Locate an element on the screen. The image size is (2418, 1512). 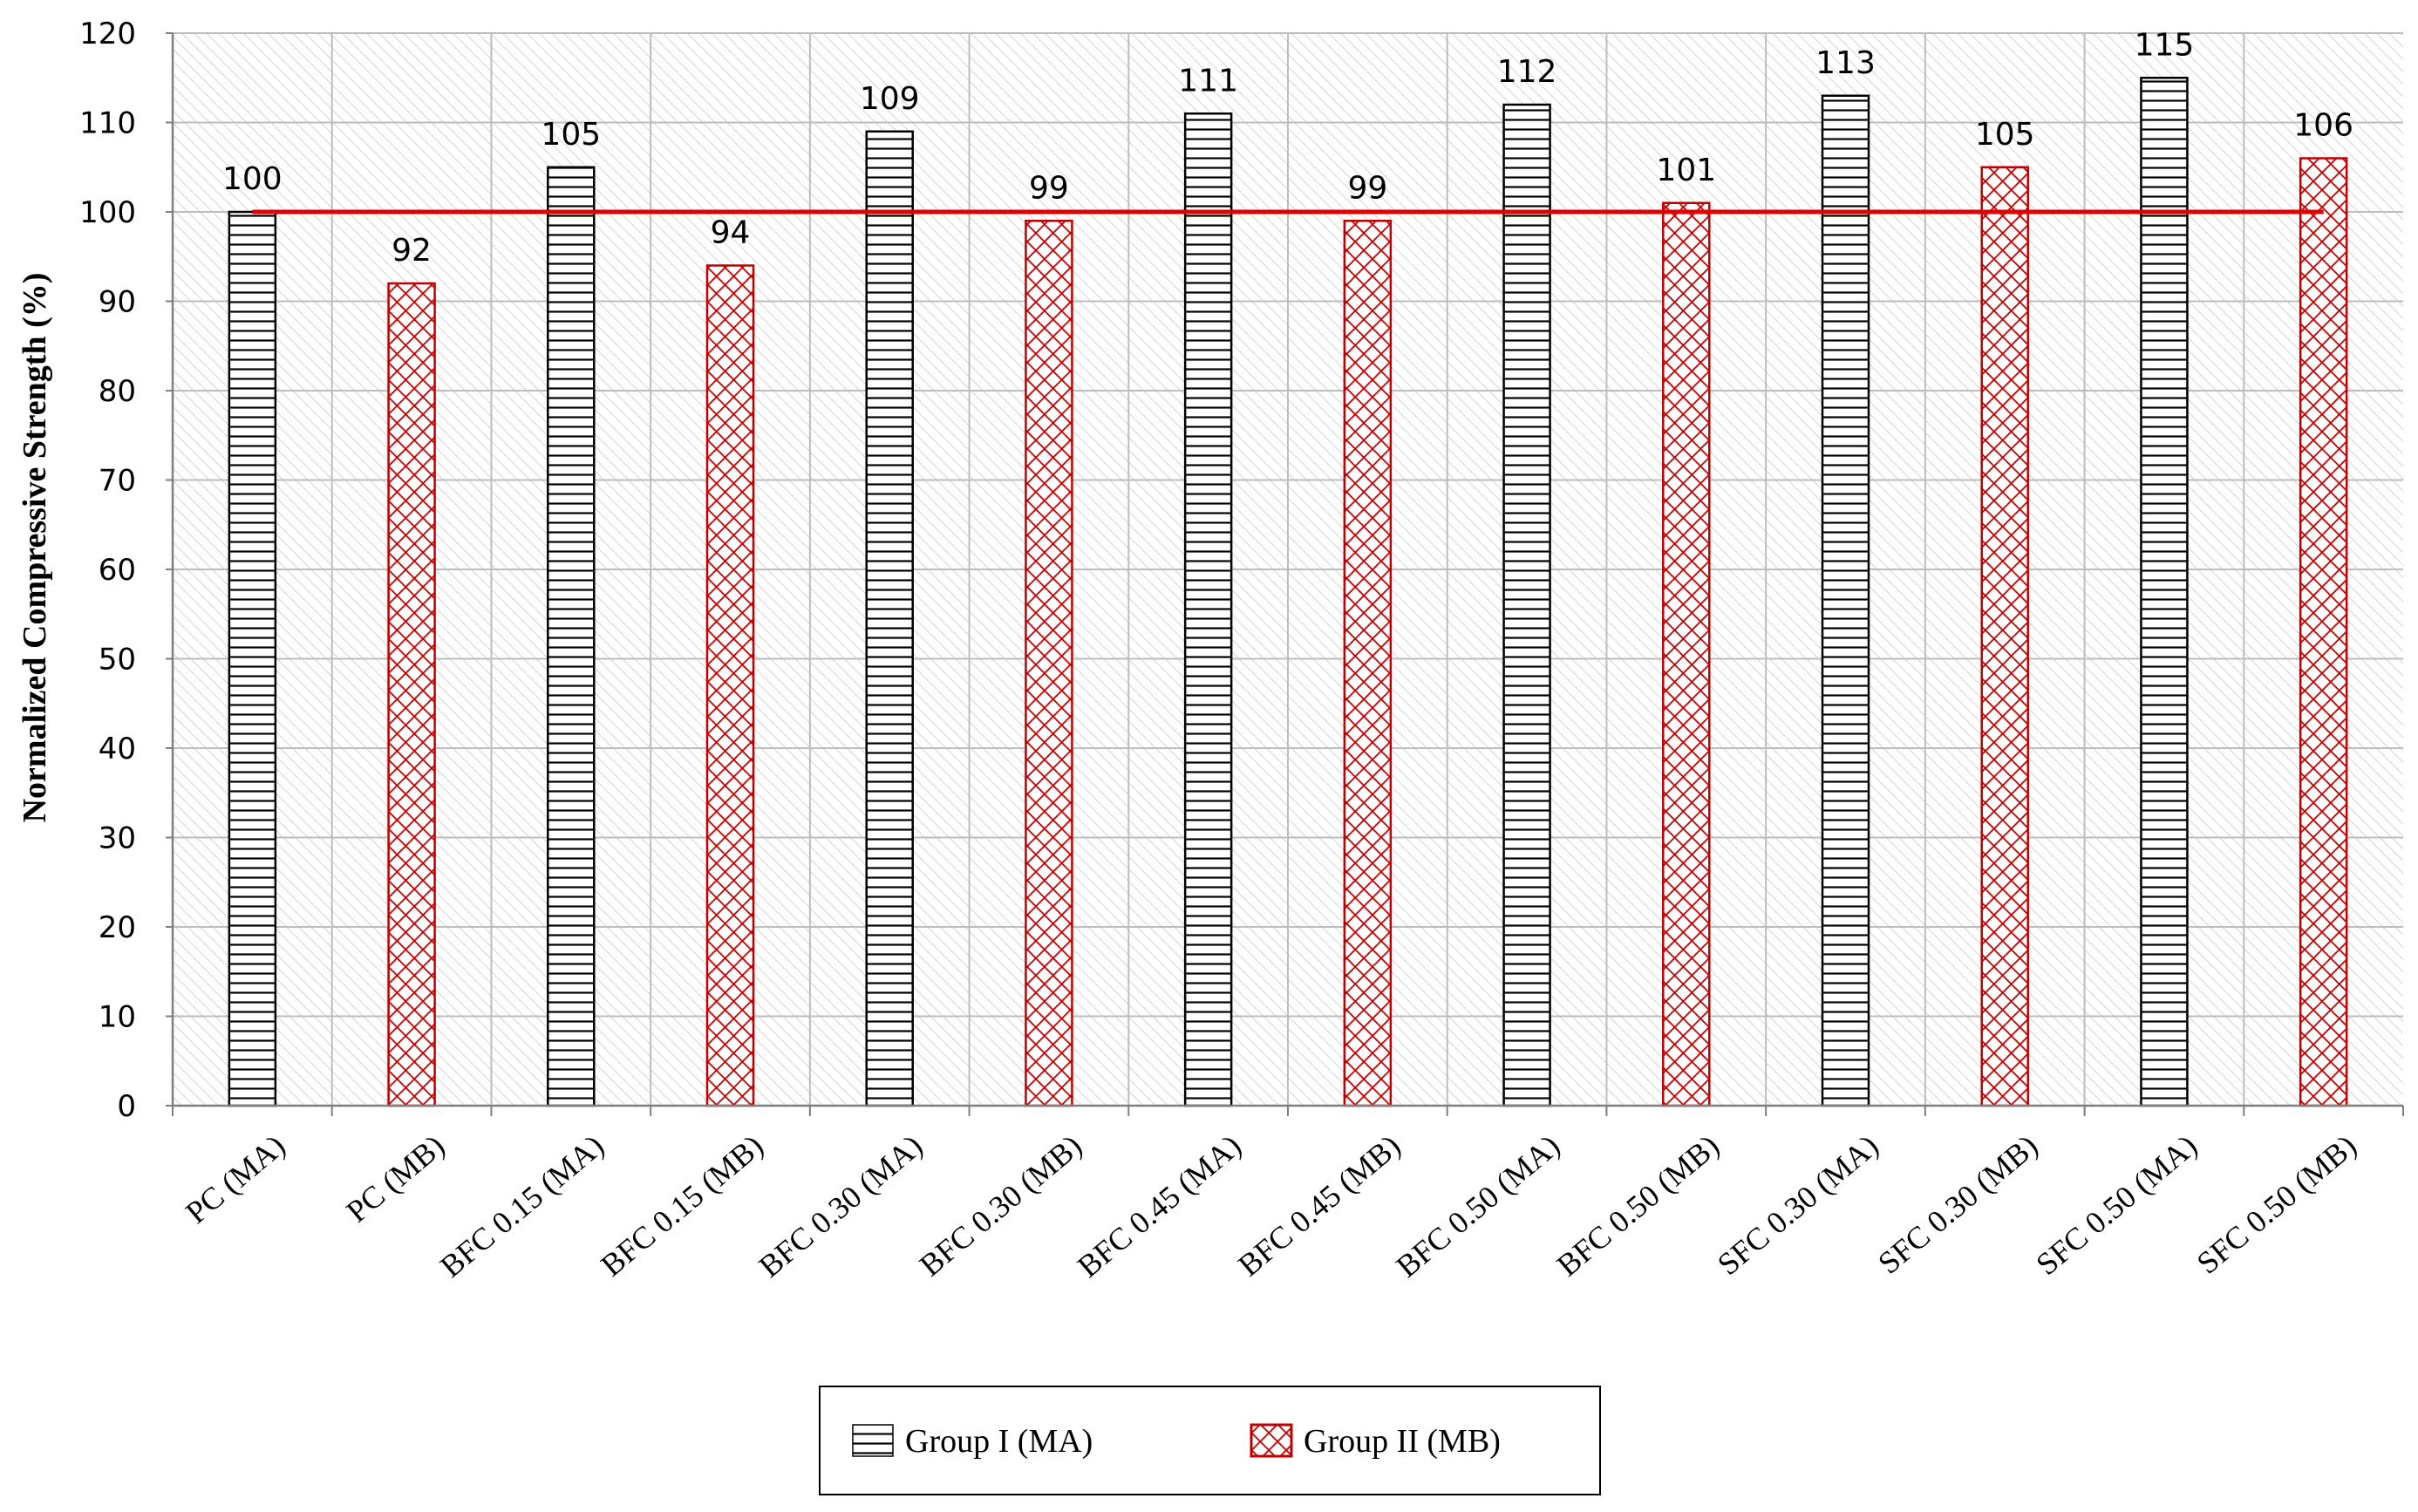
data-label: 115 is located at coordinates (2165, 45).